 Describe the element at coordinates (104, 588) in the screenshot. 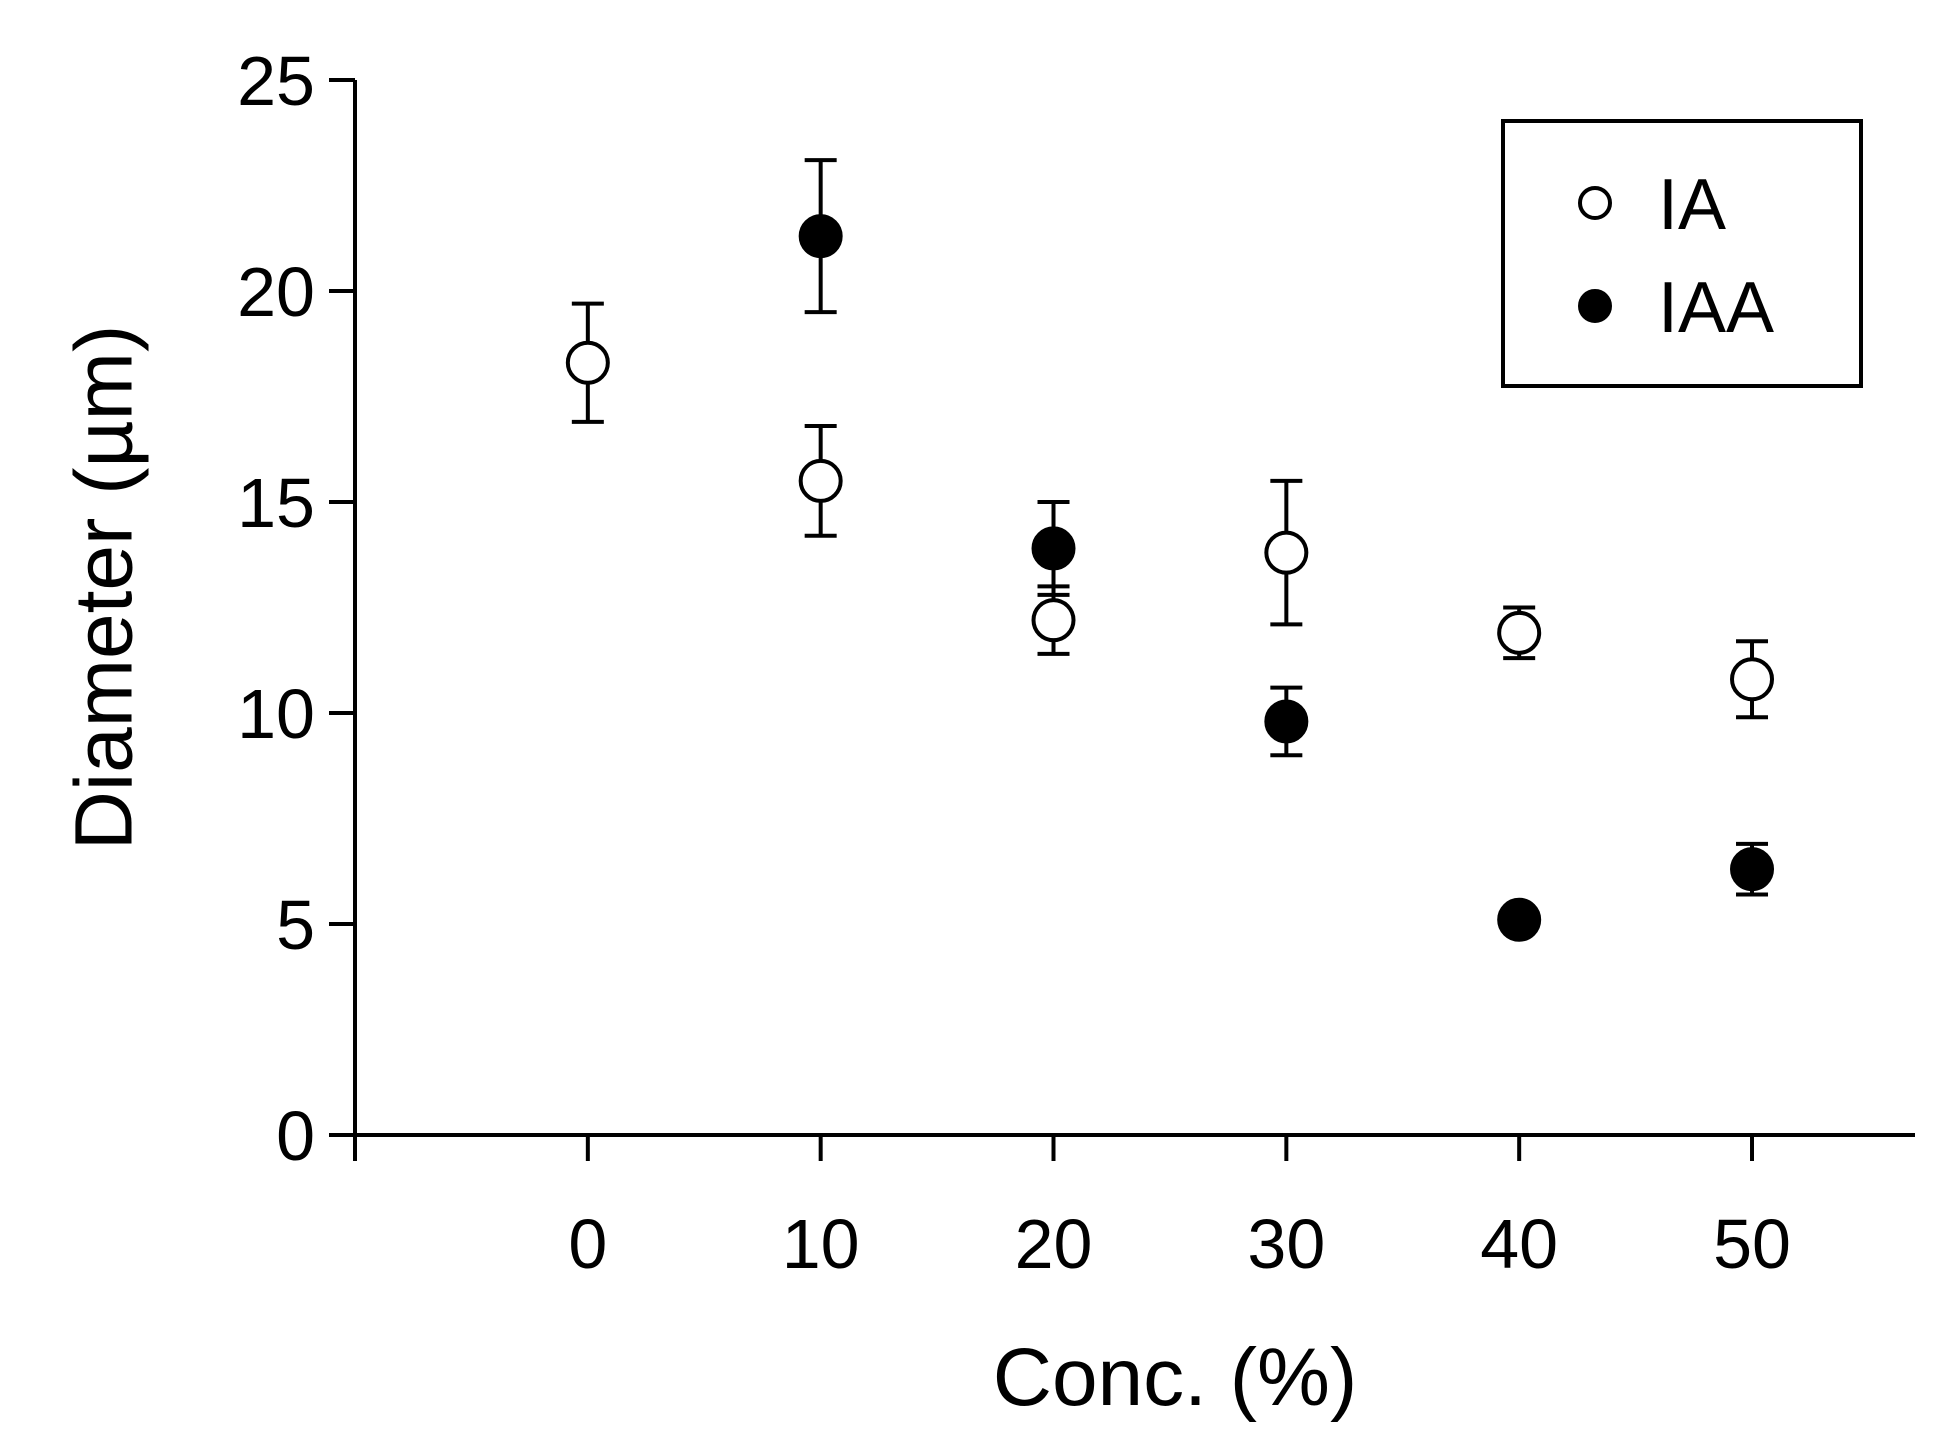

I see `y-axis-label: Diameter (µm)` at that location.